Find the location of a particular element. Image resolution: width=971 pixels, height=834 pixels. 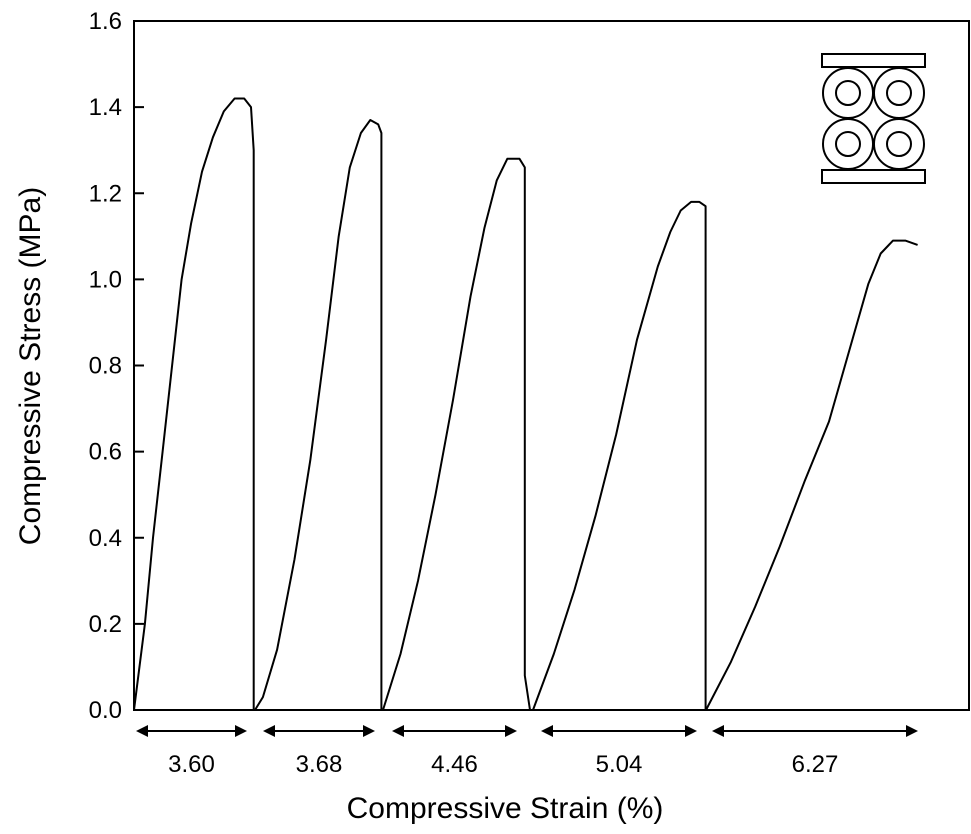

bottom-plate is located at coordinates (873, 176).